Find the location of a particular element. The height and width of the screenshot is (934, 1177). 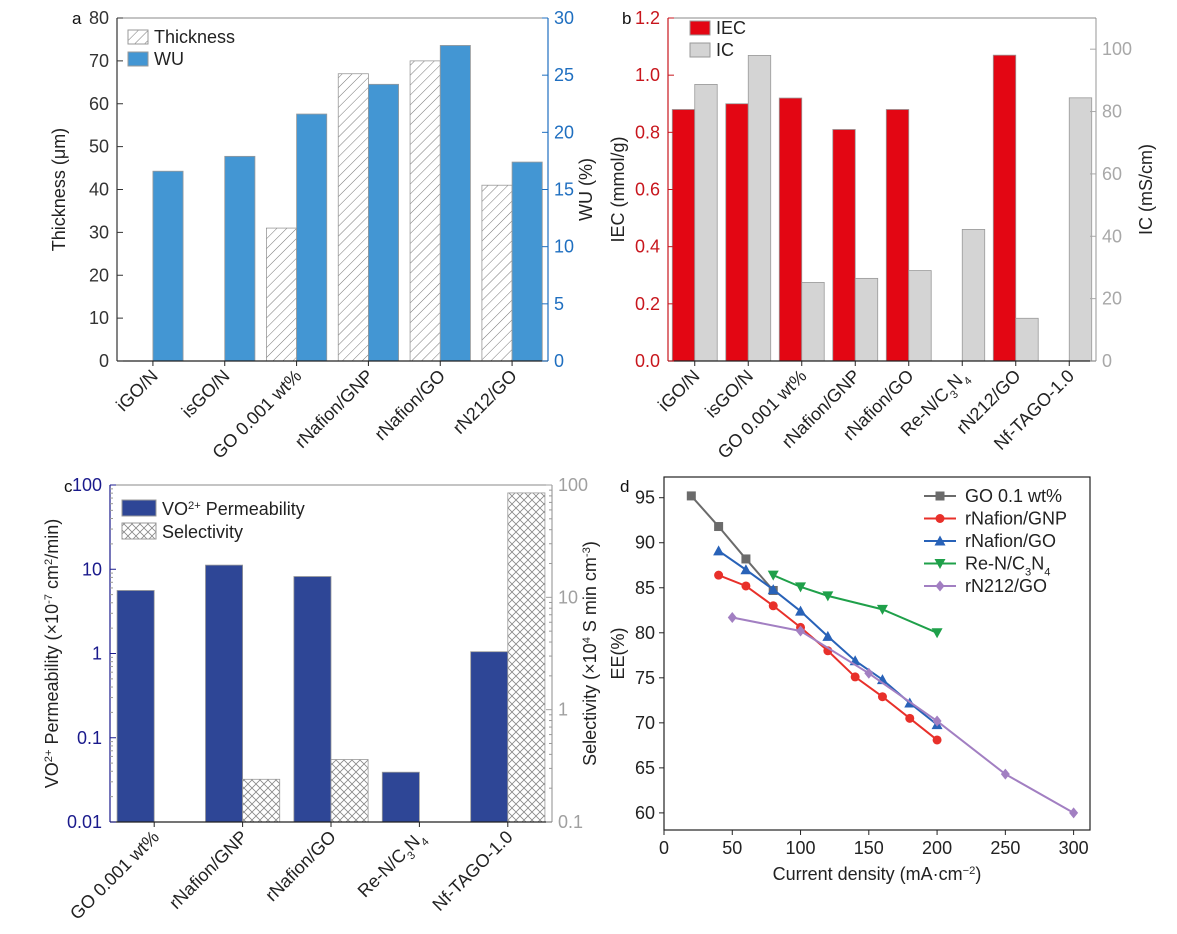

y-axis-title: IEC (mmol/g) is located at coordinates (618, 189).